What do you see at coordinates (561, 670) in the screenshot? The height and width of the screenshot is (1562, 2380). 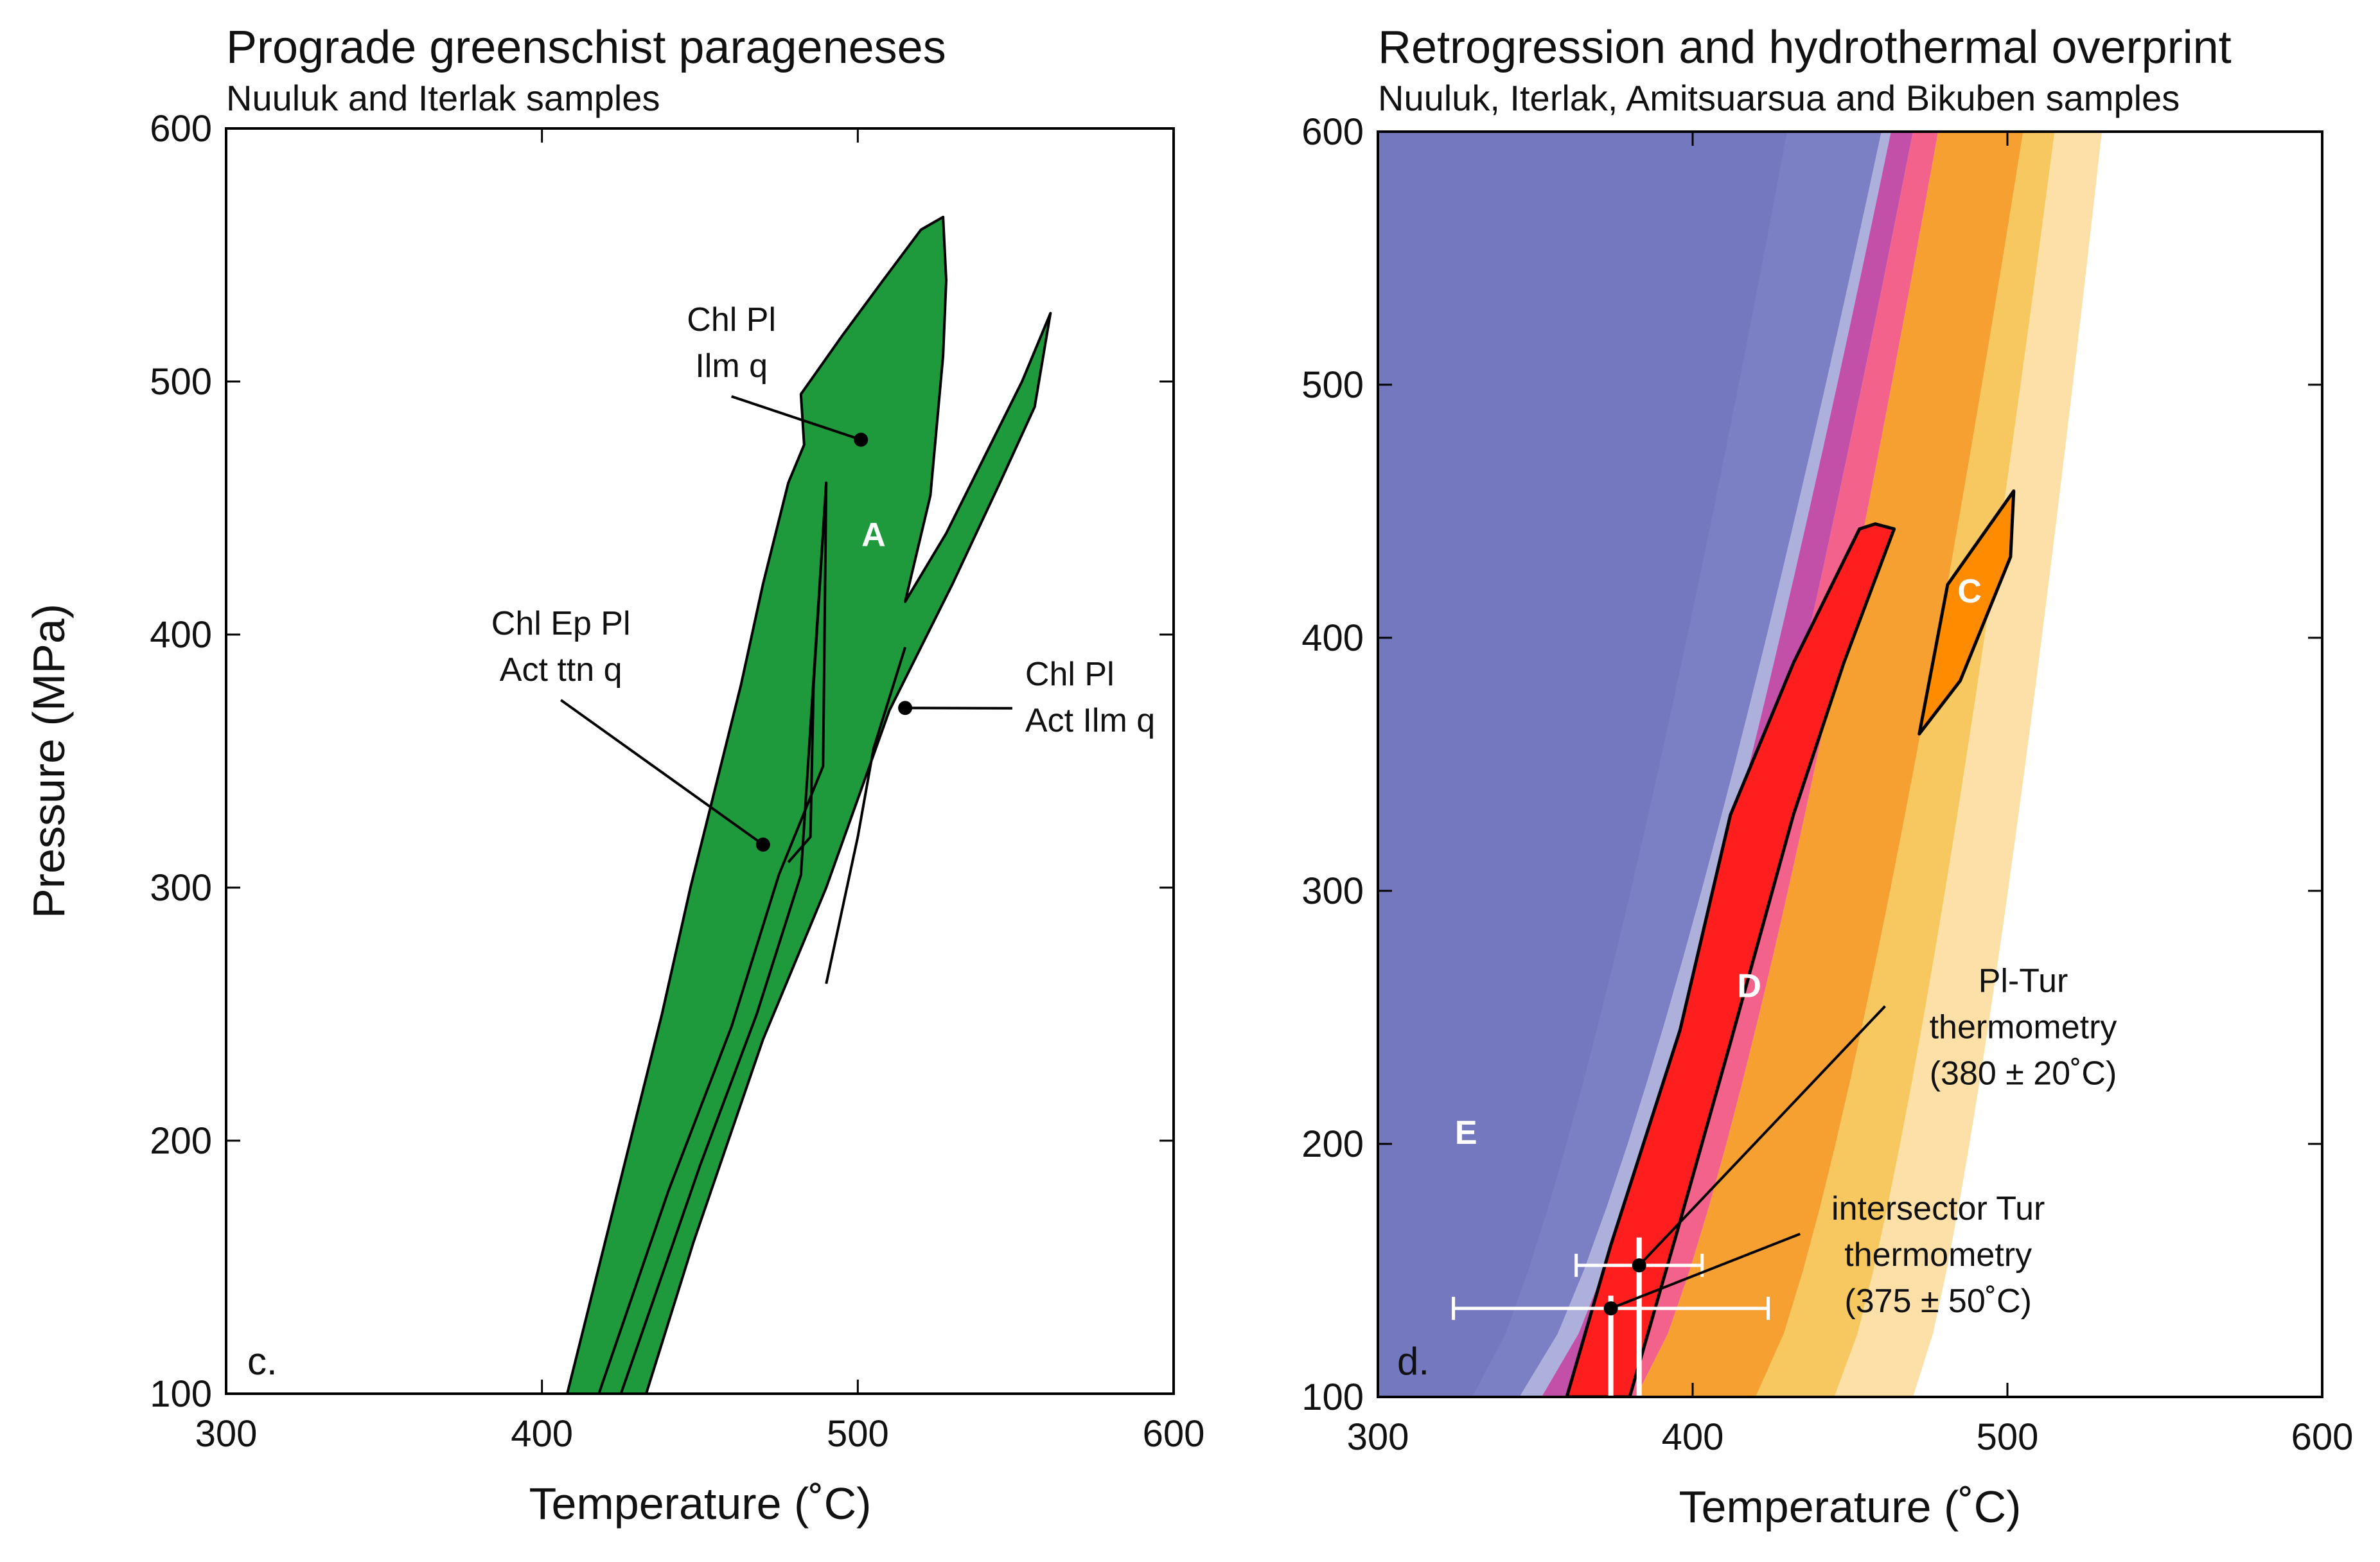 I see `panel-c-annotation-text: Act ttn q` at bounding box center [561, 670].